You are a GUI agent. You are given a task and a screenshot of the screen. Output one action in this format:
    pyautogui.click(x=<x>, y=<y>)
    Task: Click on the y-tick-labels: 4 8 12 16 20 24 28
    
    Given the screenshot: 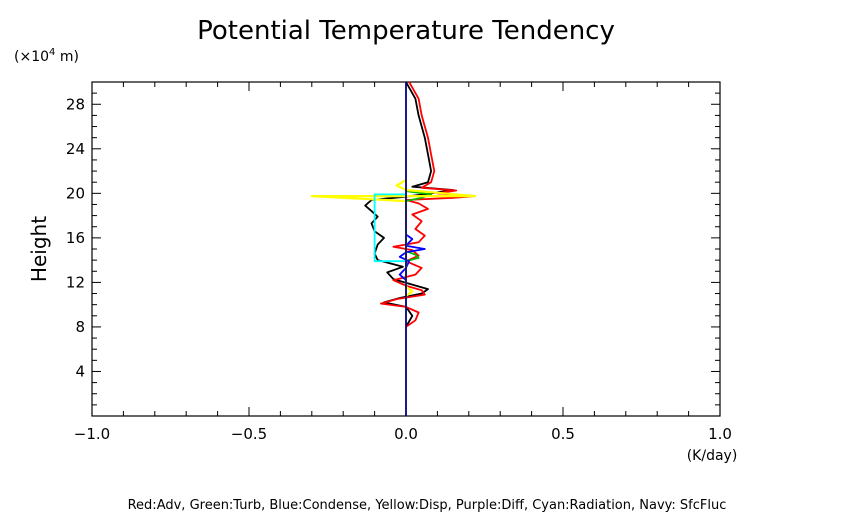 What is the action you would take?
    pyautogui.click(x=75, y=237)
    